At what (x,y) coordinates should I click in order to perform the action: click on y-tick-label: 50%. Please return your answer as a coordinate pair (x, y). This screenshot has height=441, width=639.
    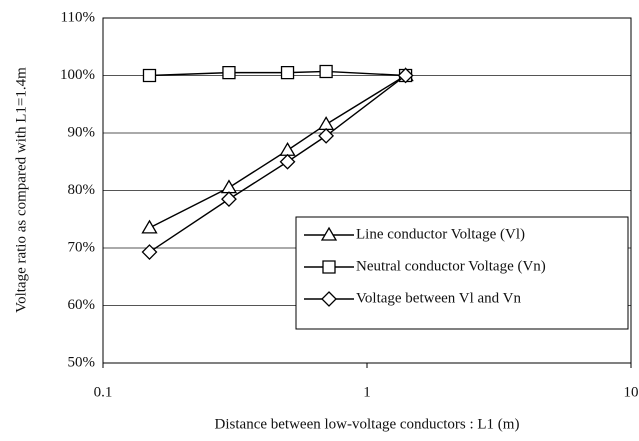
    Looking at the image, I should click on (82, 362).